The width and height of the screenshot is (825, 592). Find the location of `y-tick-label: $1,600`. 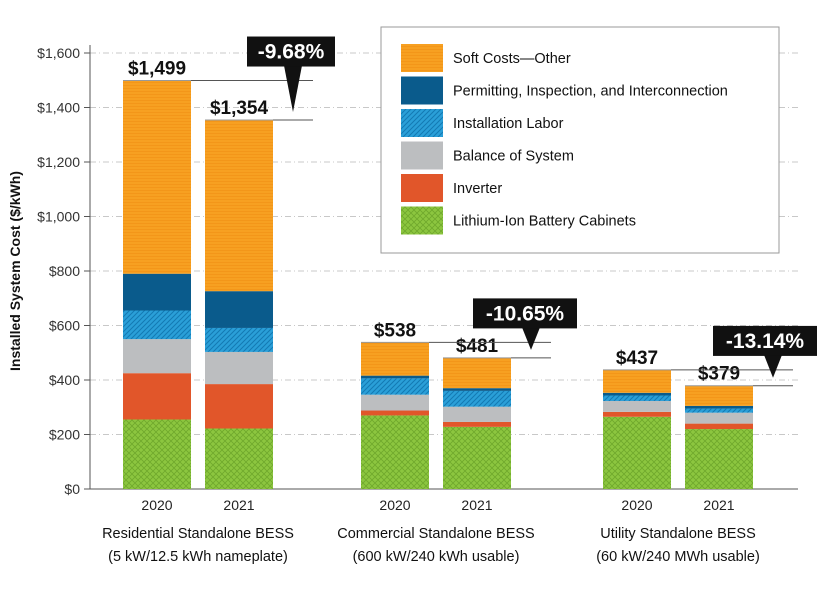

y-tick-label: $1,600 is located at coordinates (58, 53).